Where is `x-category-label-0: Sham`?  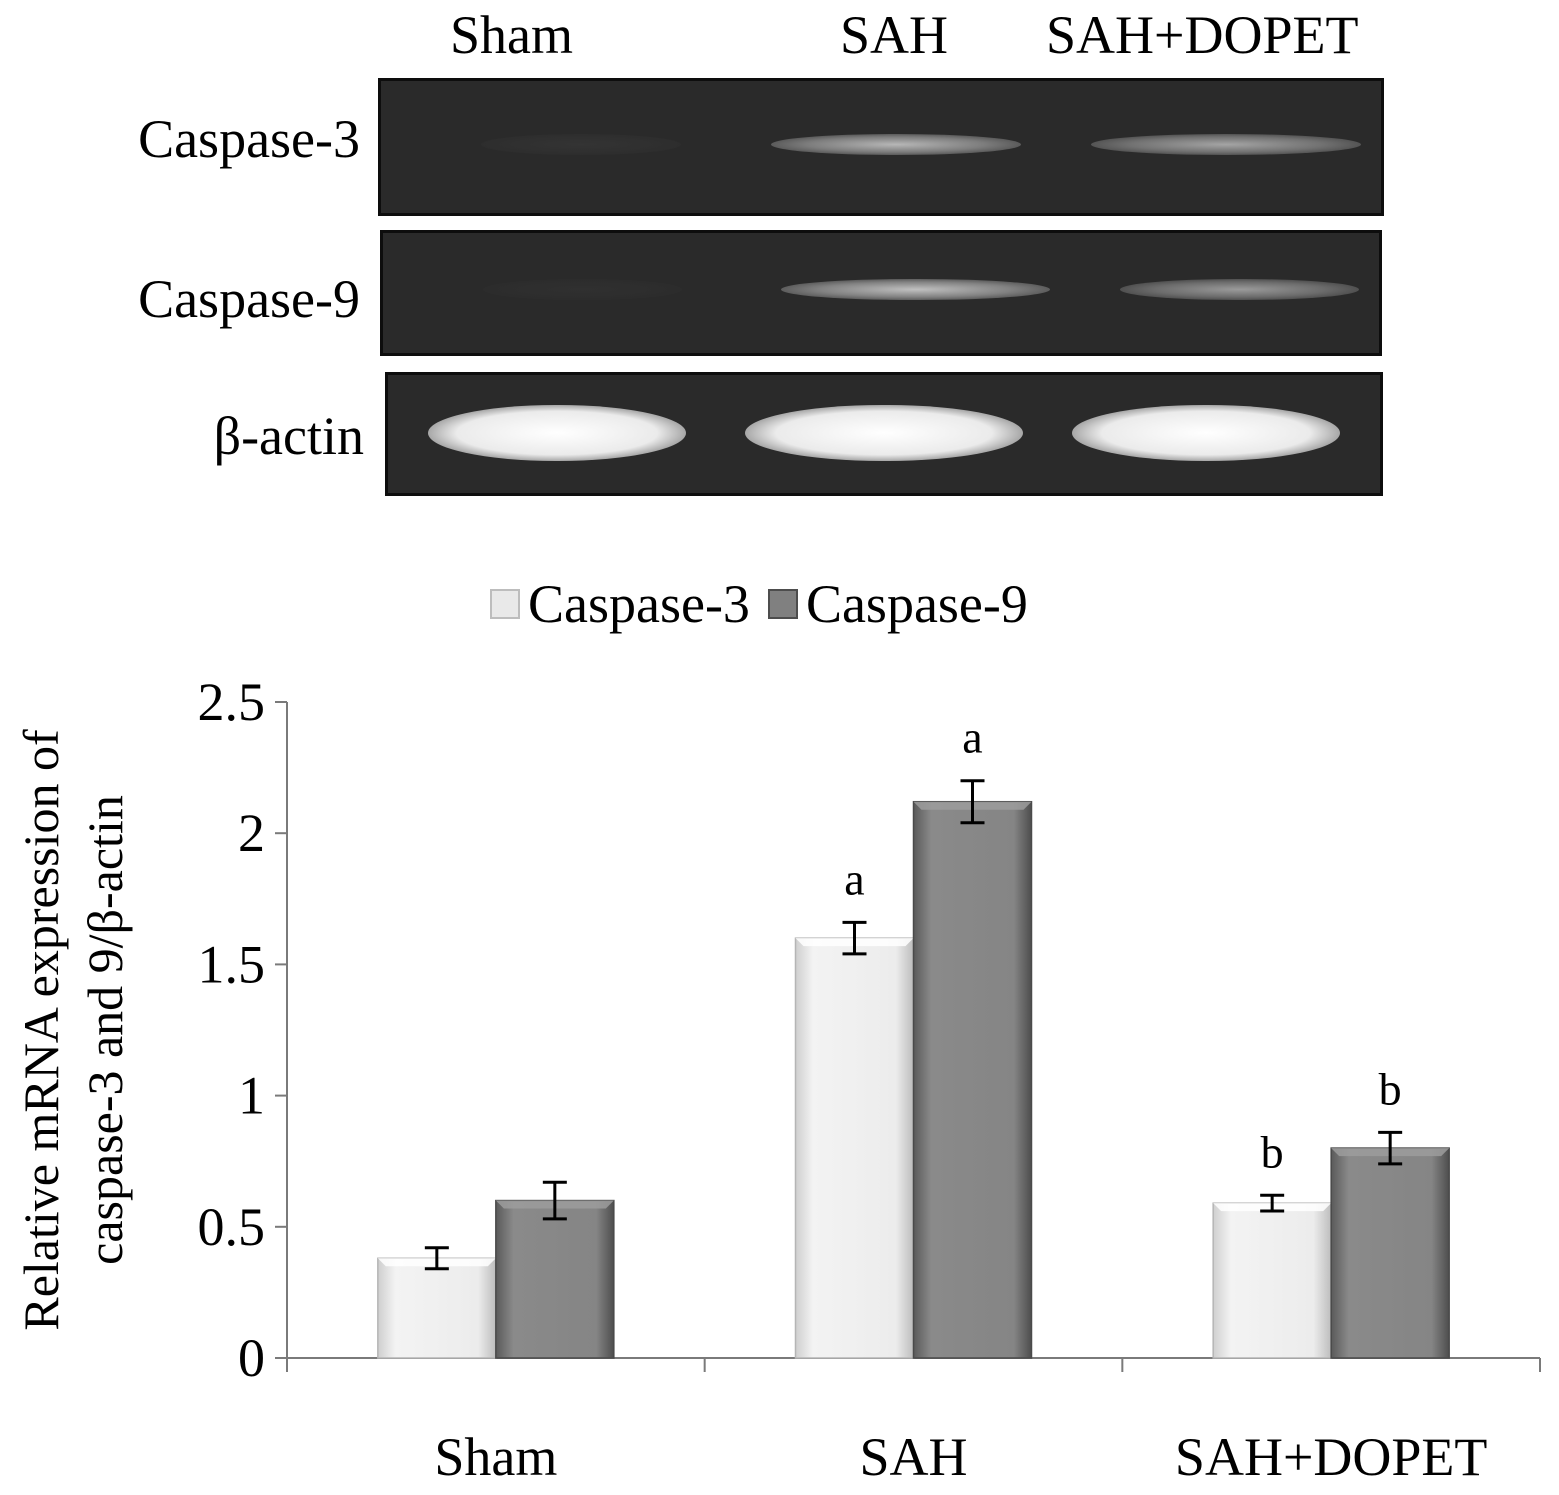 x-category-label-0: Sham is located at coordinates (495, 1457).